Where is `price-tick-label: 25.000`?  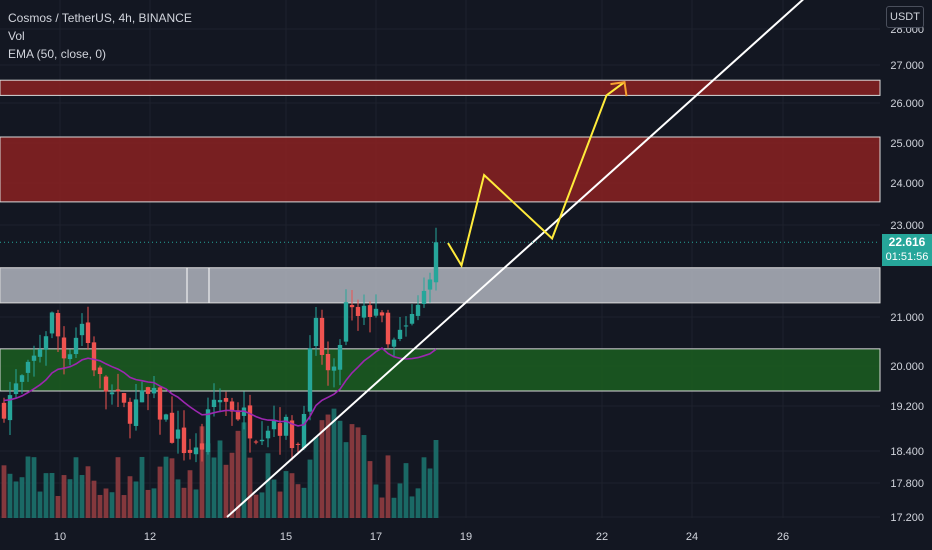
price-tick-label: 25.000 is located at coordinates (907, 144).